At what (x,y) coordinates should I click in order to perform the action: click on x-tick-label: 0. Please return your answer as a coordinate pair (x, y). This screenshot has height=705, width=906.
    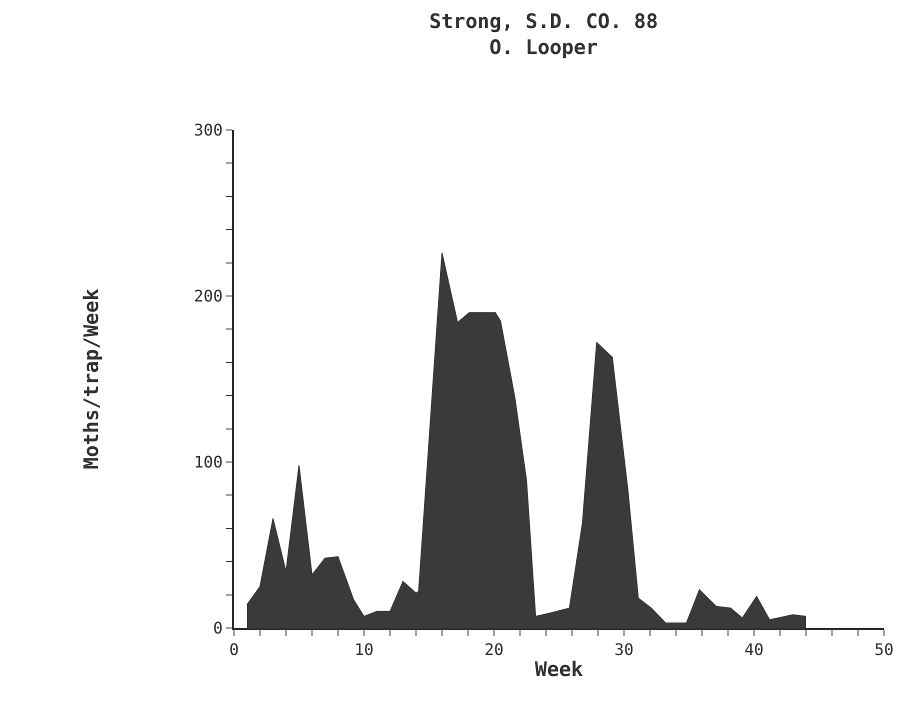
    Looking at the image, I should click on (234, 650).